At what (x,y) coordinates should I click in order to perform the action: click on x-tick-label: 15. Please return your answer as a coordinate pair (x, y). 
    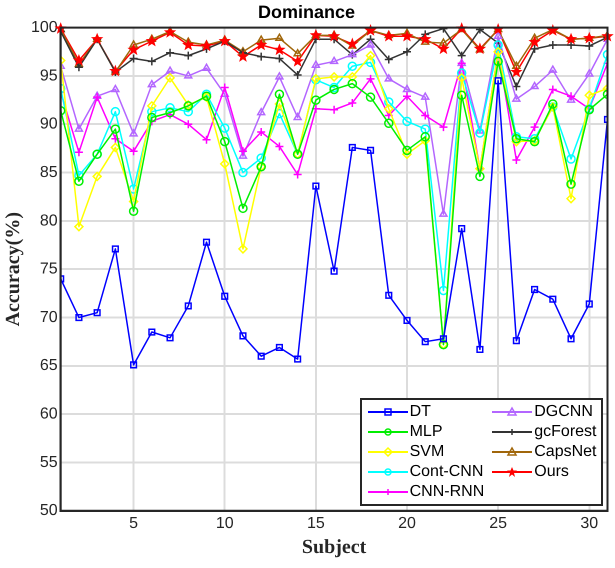
    Looking at the image, I should click on (315, 523).